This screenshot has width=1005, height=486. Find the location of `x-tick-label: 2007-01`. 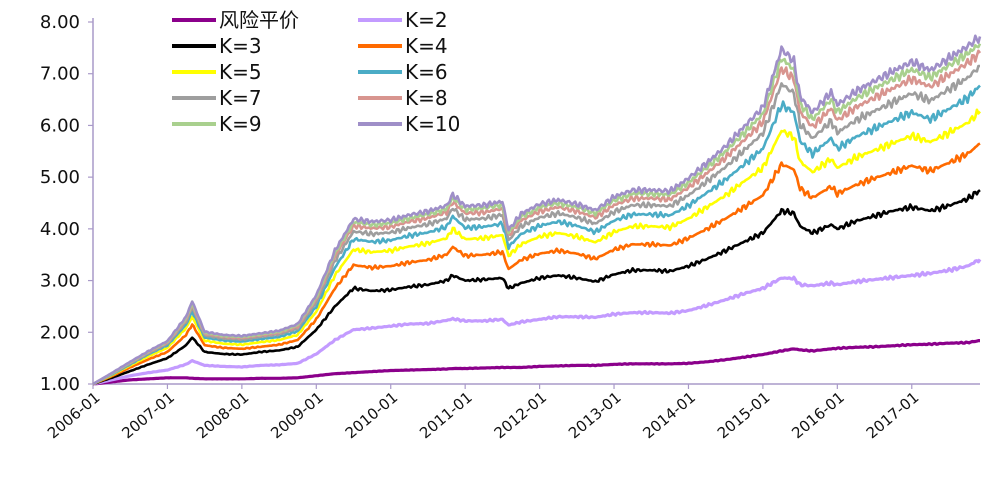

x-tick-label: 2007-01 is located at coordinates (148, 415).